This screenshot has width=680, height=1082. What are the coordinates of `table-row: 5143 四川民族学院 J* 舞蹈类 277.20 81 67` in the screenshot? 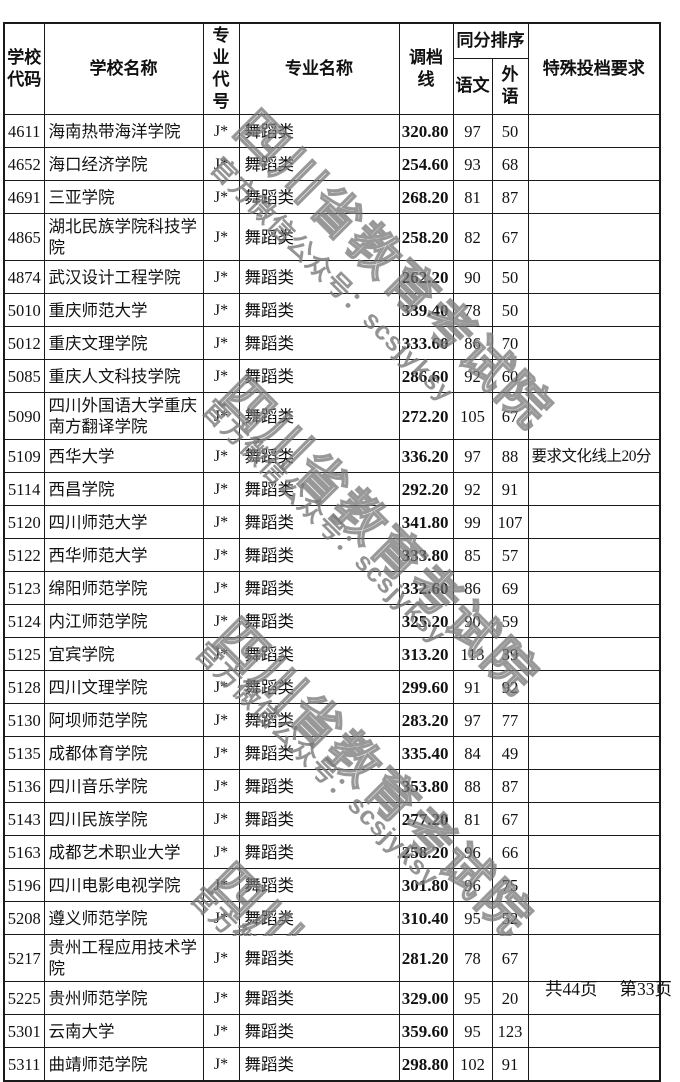 It's located at (332, 819).